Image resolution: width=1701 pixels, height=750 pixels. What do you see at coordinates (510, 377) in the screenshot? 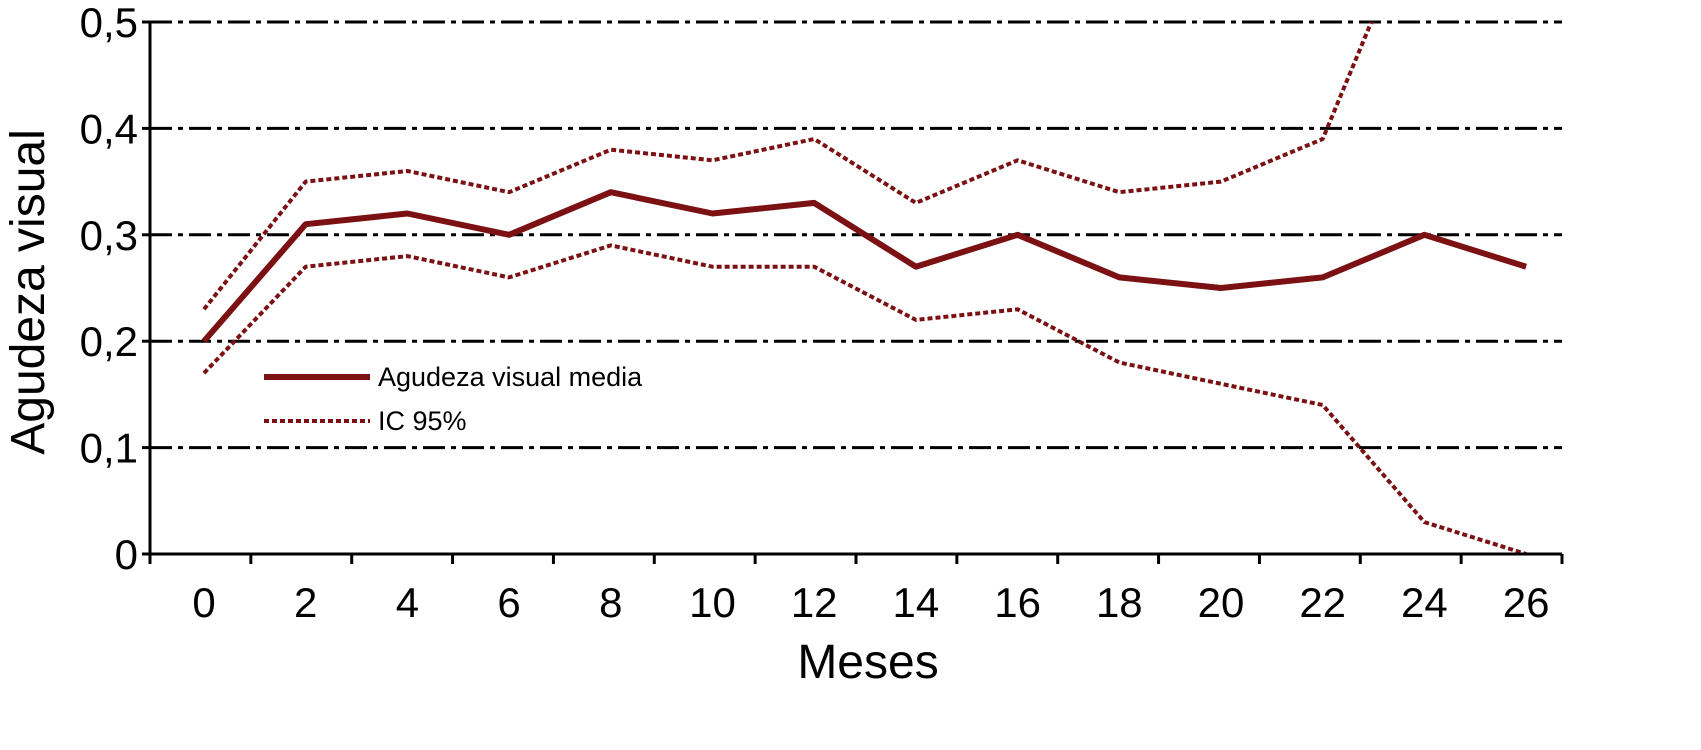
I see `legend-label-mean: Agudeza visual media` at bounding box center [510, 377].